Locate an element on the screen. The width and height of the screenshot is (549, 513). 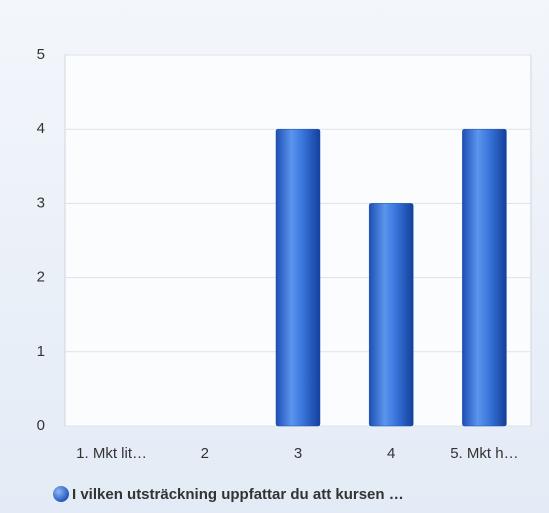
x-tick-label: 2 is located at coordinates (205, 453).